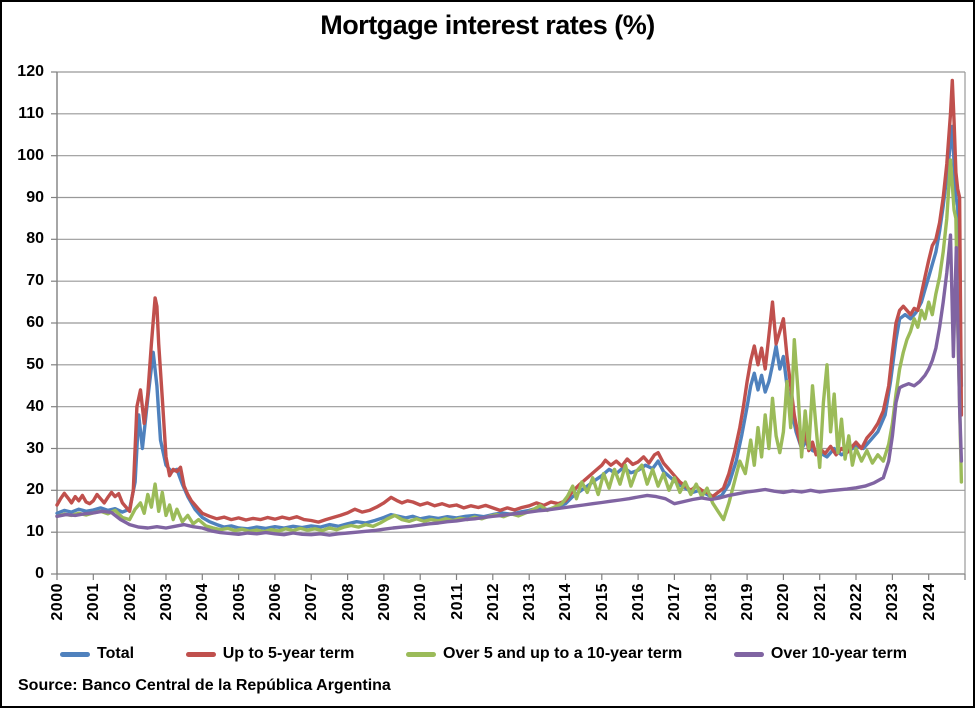  Describe the element at coordinates (35, 322) in the screenshot. I see `y-axis-label-60: 60` at that location.